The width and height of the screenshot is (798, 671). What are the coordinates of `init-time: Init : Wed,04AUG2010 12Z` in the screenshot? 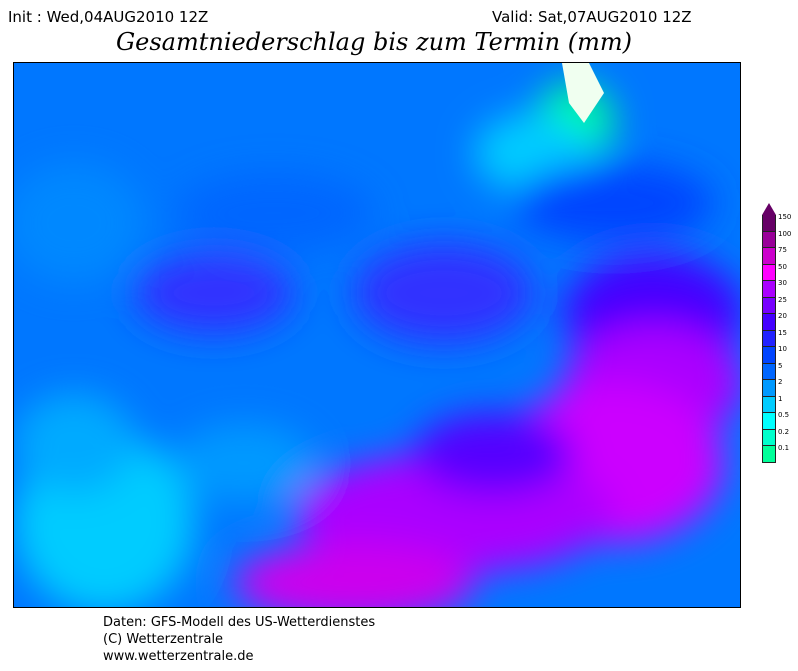 It's located at (108, 17).